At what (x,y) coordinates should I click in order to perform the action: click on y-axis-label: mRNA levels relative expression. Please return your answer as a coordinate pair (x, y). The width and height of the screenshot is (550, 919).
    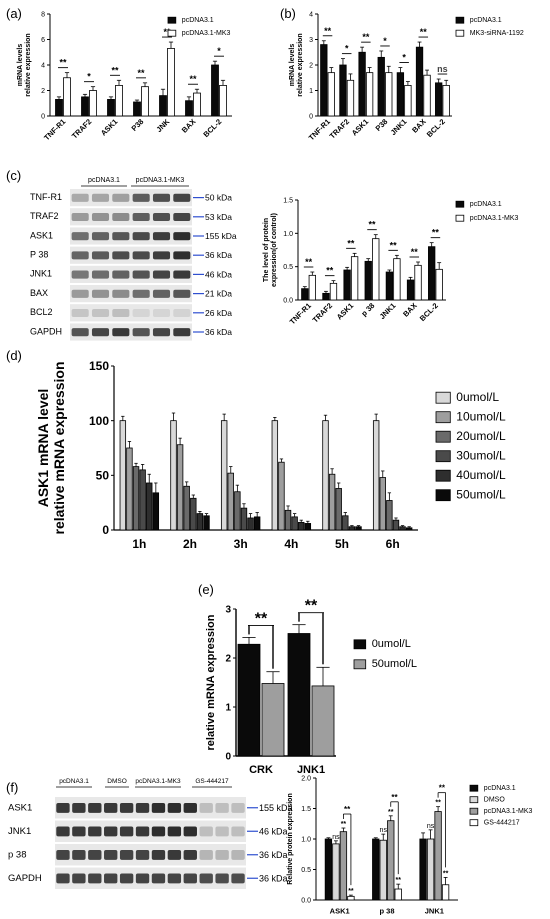
    Looking at the image, I should click on (24, 64).